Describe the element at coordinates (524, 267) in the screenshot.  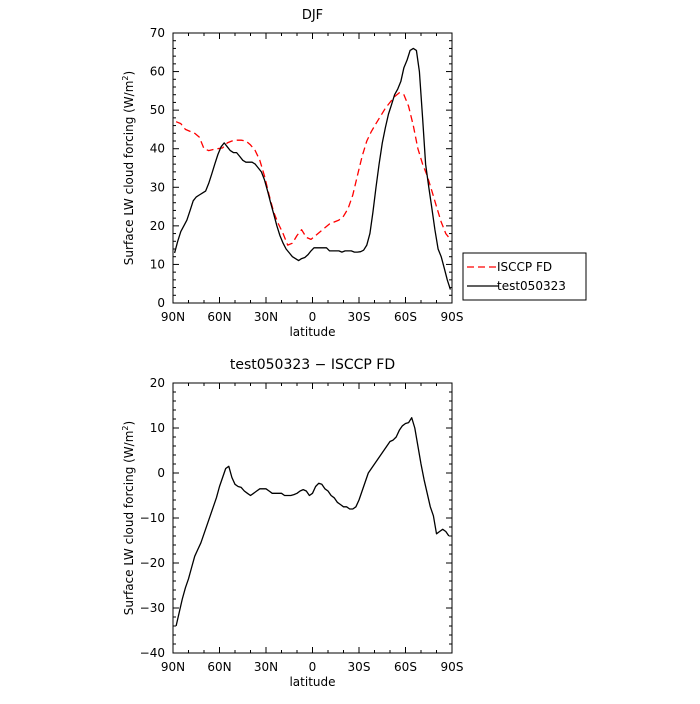
I see `legend-label: ISCCP FD` at that location.